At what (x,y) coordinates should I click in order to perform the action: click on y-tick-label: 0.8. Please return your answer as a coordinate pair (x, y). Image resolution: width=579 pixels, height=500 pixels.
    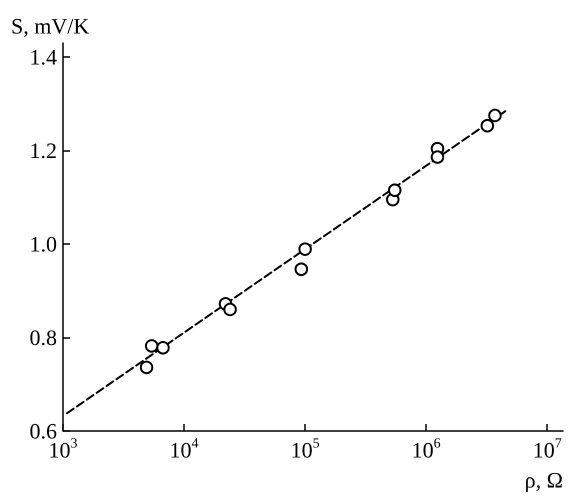
    Looking at the image, I should click on (43, 337).